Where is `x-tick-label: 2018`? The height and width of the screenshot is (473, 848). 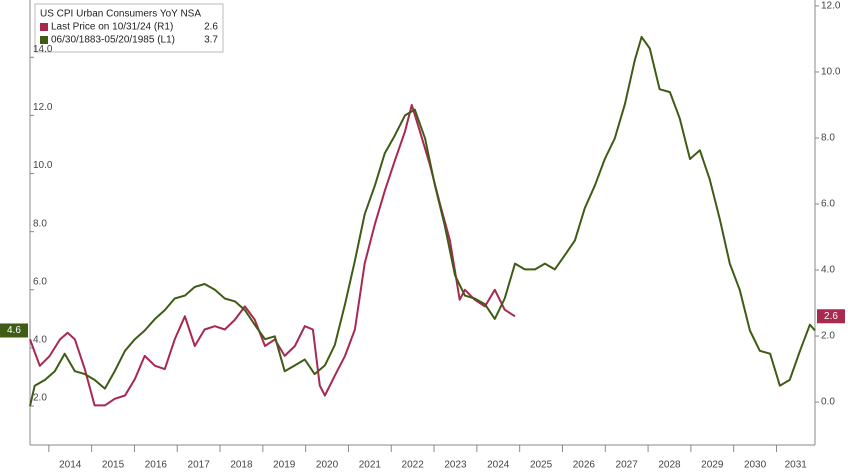
x-tick-label: 2018 is located at coordinates (241, 465).